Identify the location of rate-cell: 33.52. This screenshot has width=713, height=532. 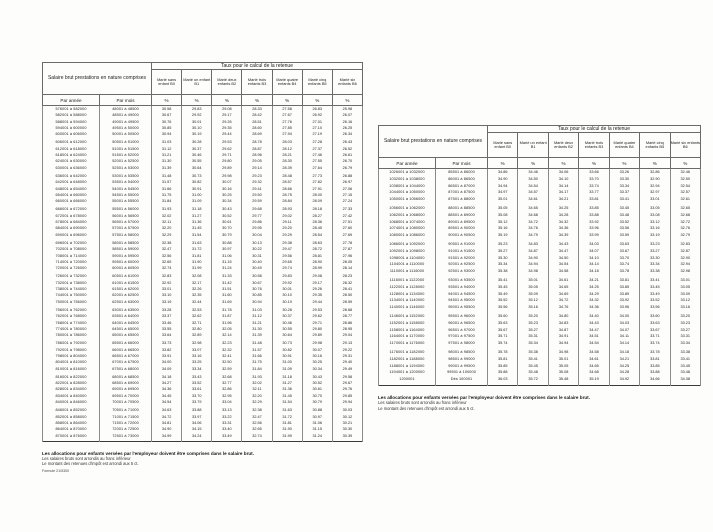
(624, 222).